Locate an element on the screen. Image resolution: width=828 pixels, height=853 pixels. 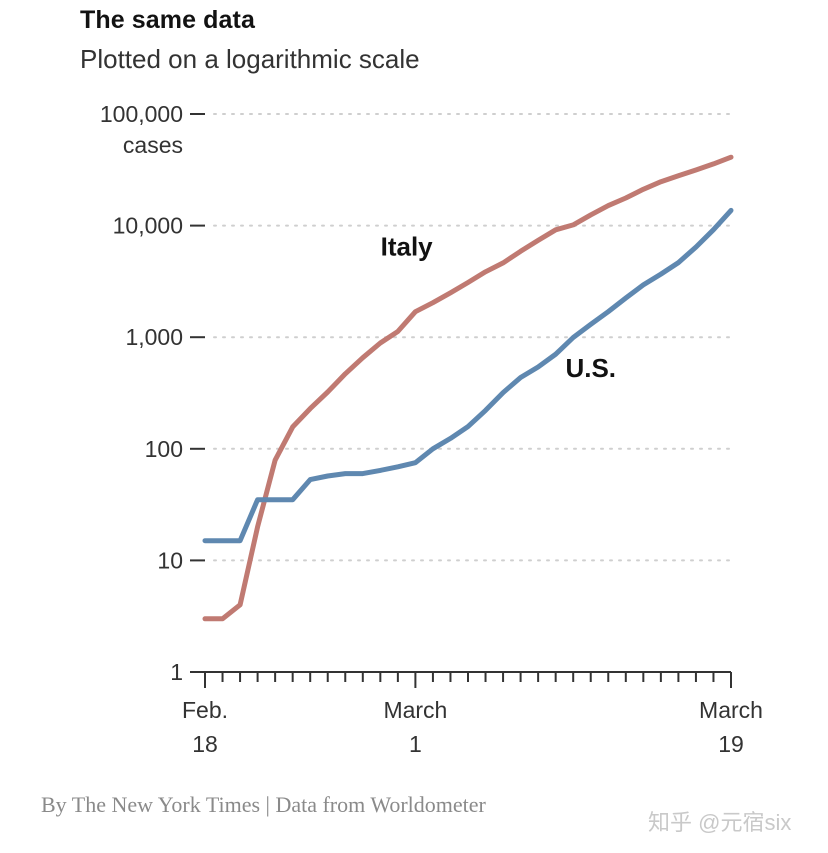
x-tick-label-day: 1 is located at coordinates (415, 744).